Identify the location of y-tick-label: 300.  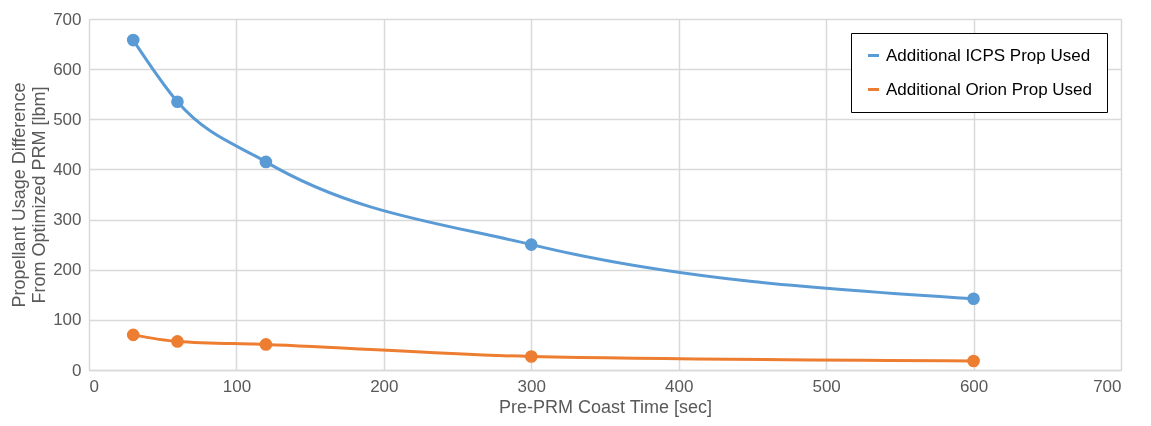
(67, 220).